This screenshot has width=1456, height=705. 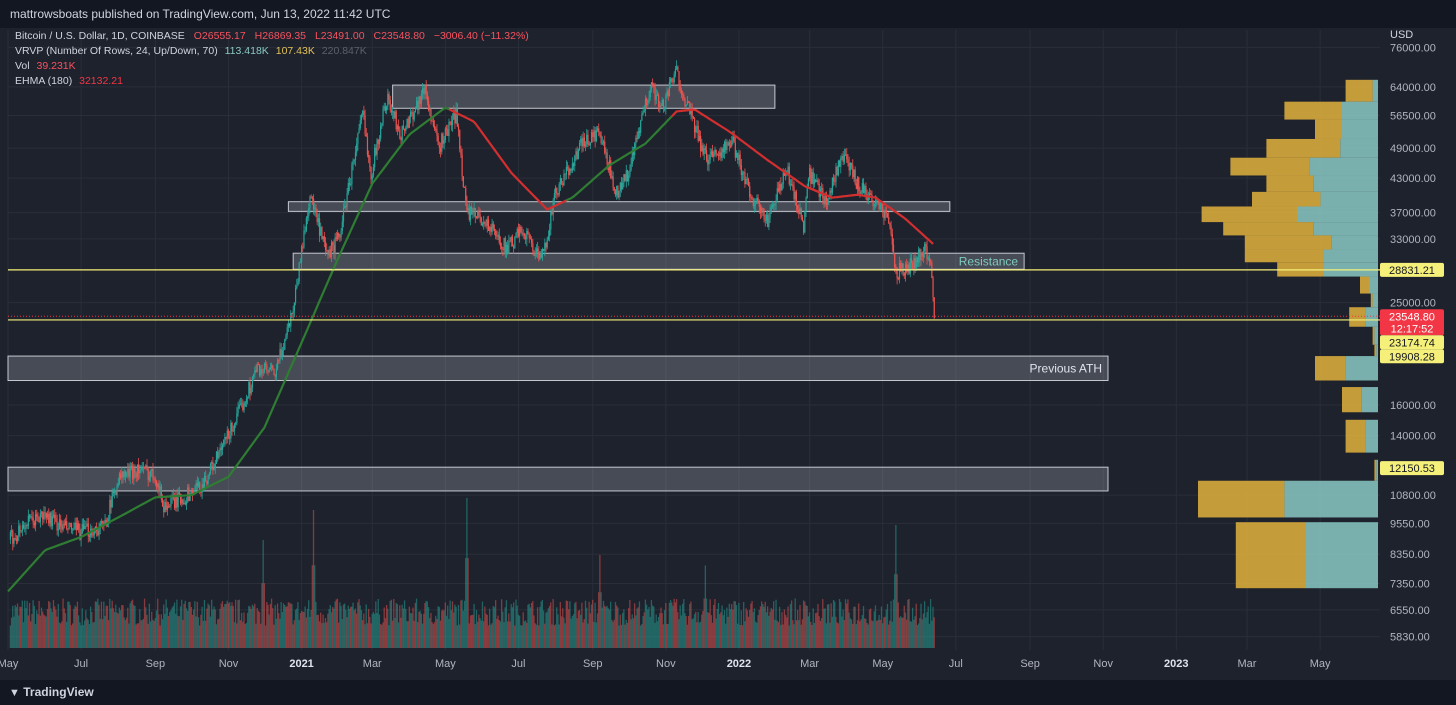 I want to click on legend-vol-row: Vol 39.231K, so click(x=45, y=66).